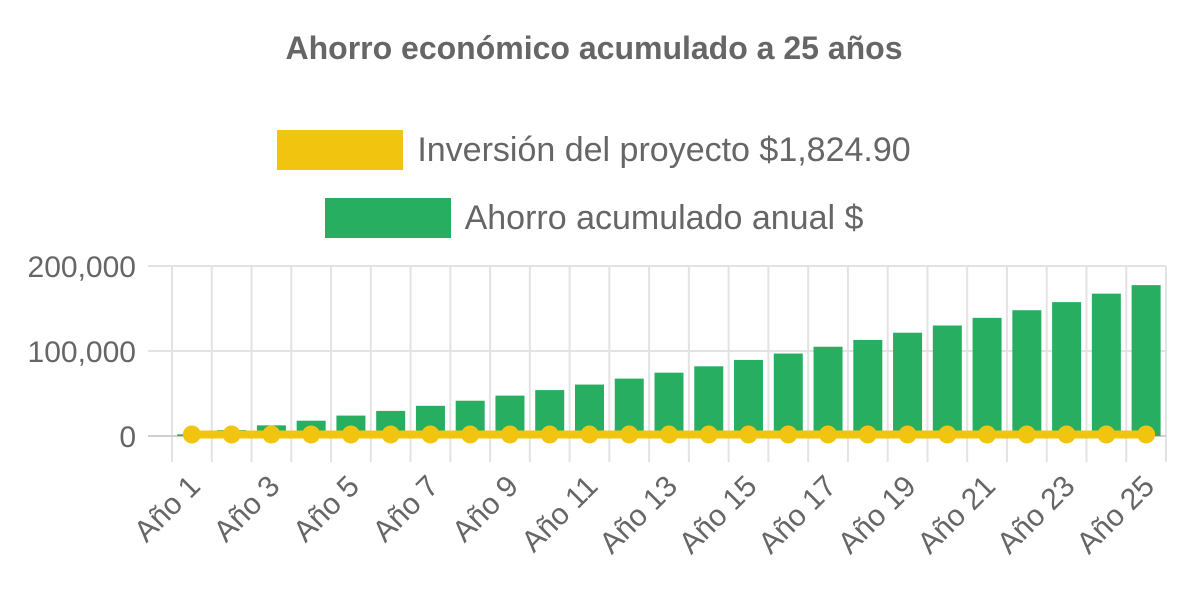 This screenshot has width=1188, height=594. Describe the element at coordinates (1036, 515) in the screenshot. I see `x-tick-label: Año 23` at that location.